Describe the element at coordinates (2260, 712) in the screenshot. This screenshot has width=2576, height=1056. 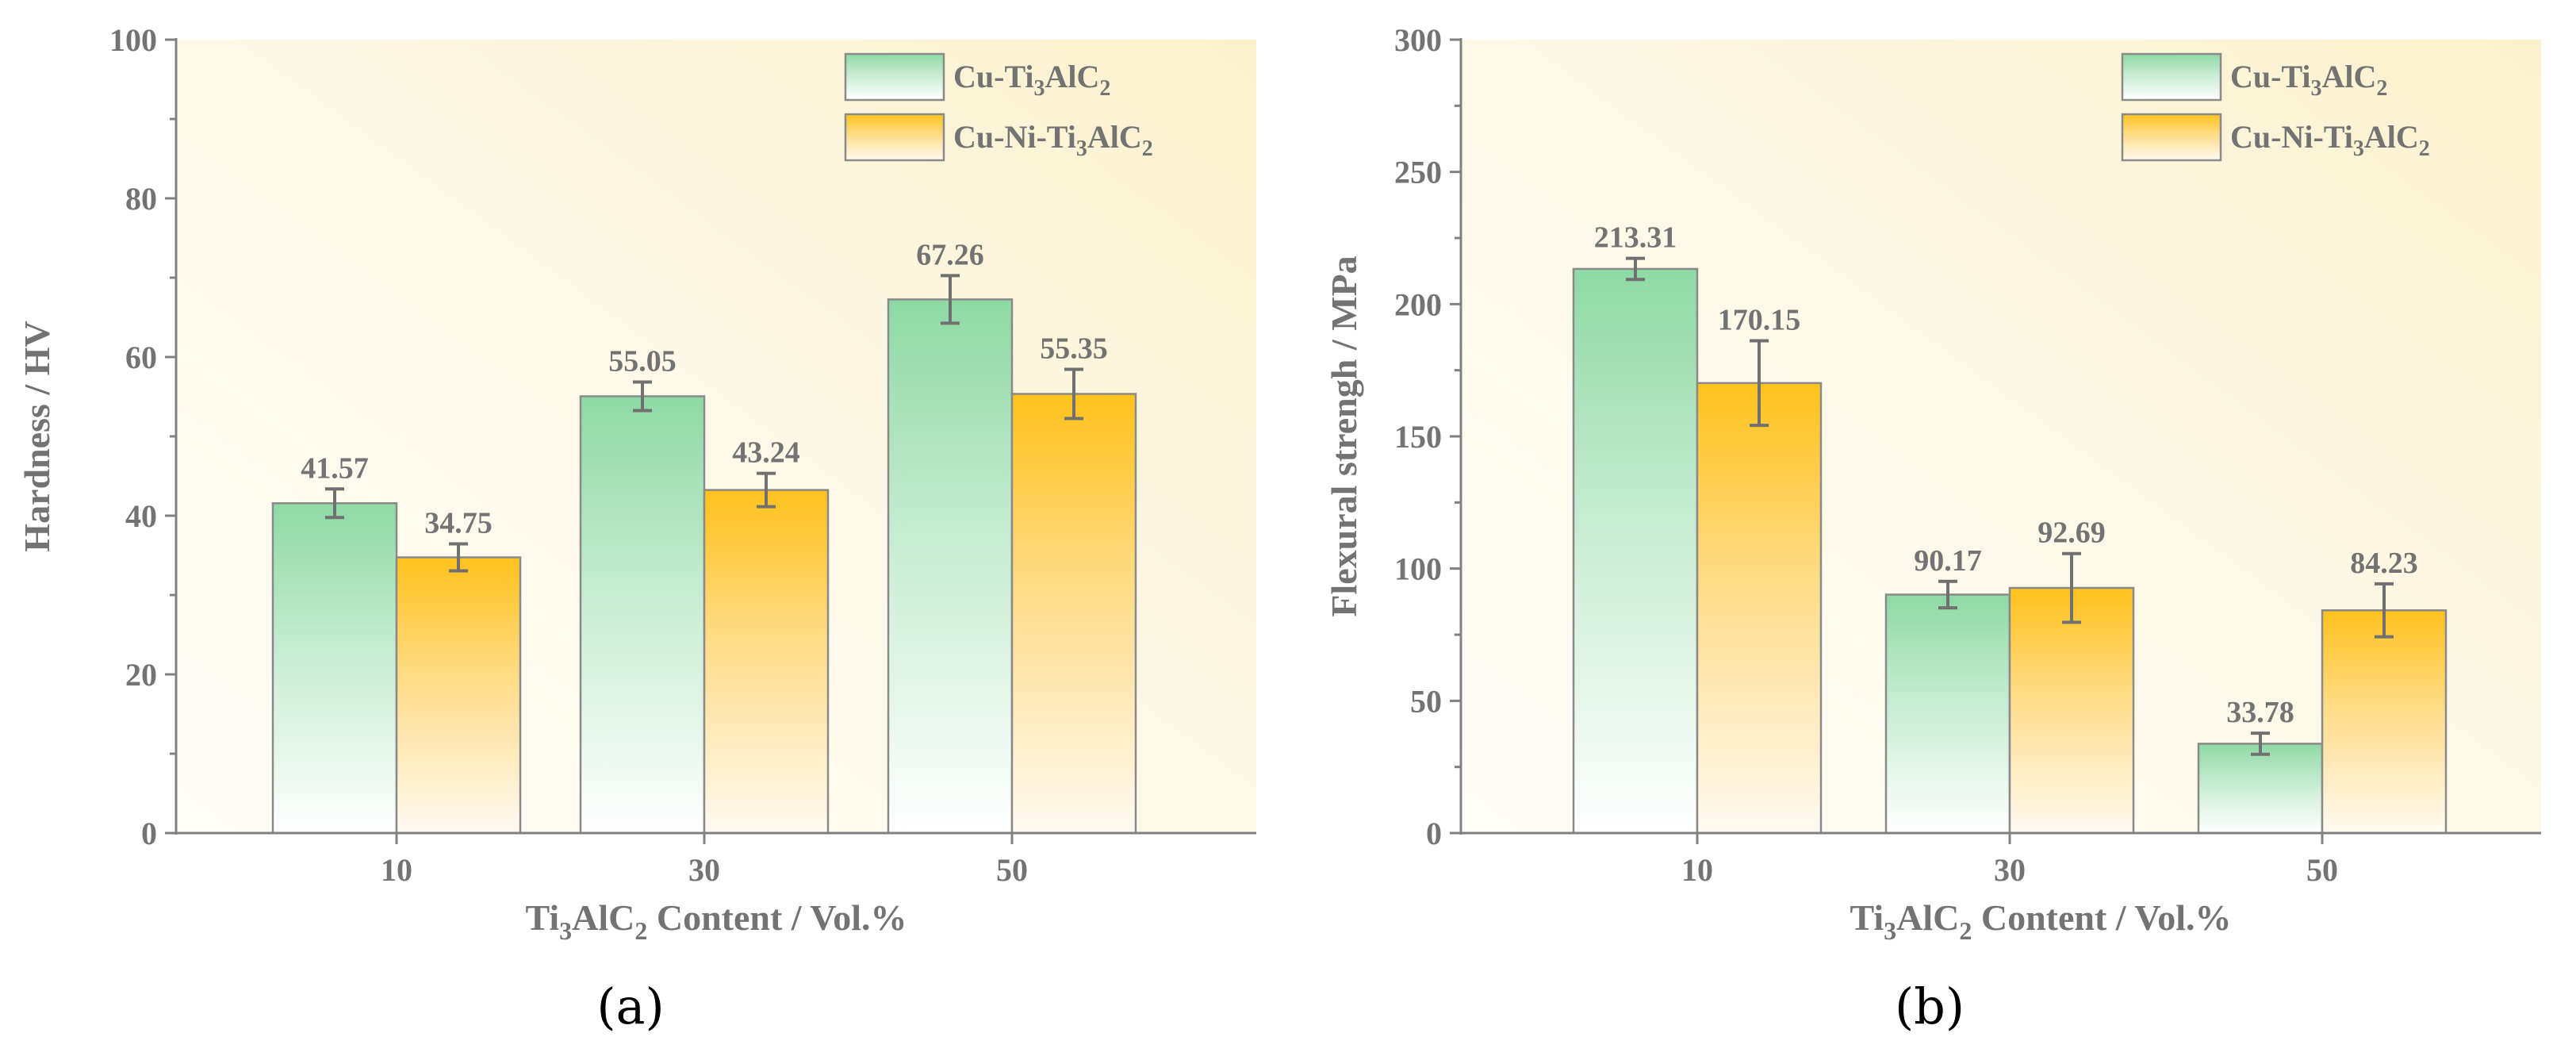
I see `data-label-green-50-b: 33.78` at that location.